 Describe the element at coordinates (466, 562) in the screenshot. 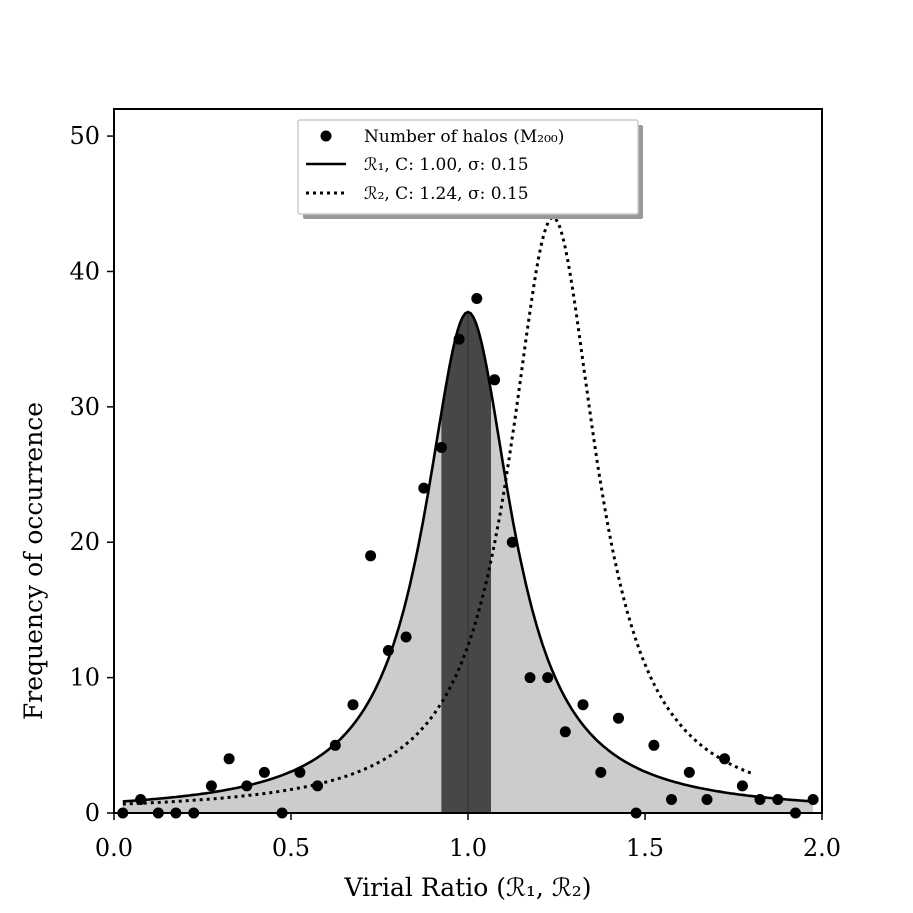

I see `peak-band` at that location.